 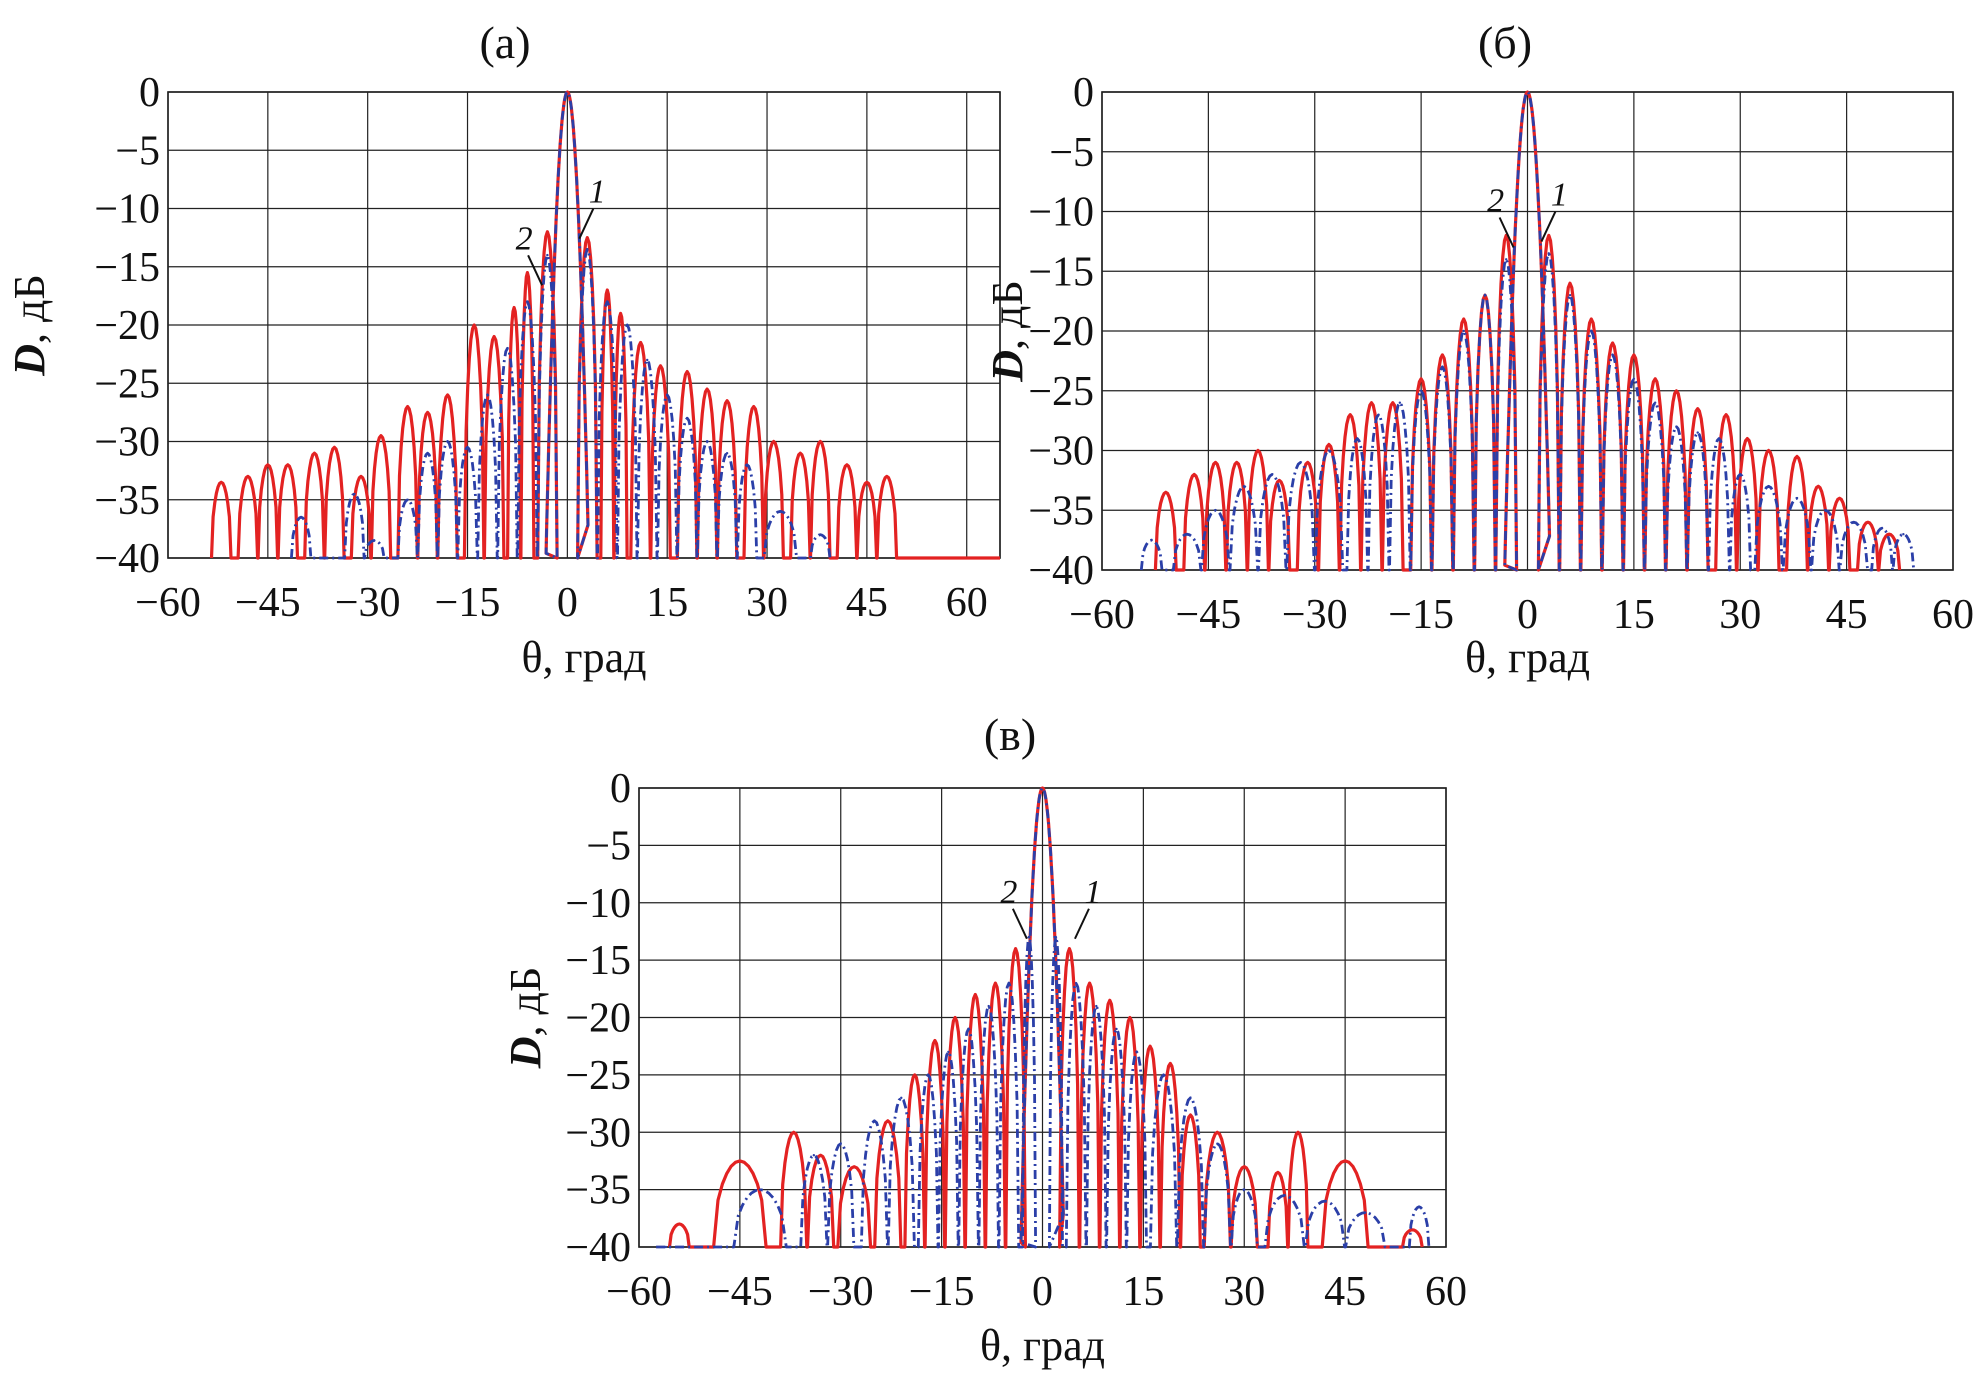 What do you see at coordinates (583, 657) in the screenshot?
I see `x-axis-title: θ, град` at bounding box center [583, 657].